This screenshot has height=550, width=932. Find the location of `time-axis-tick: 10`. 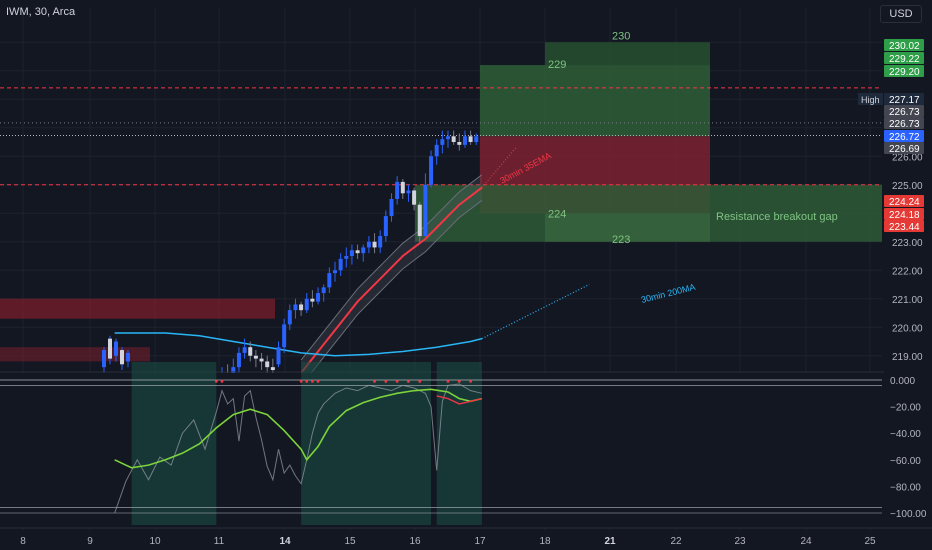

time-axis-tick: 10 is located at coordinates (155, 541).